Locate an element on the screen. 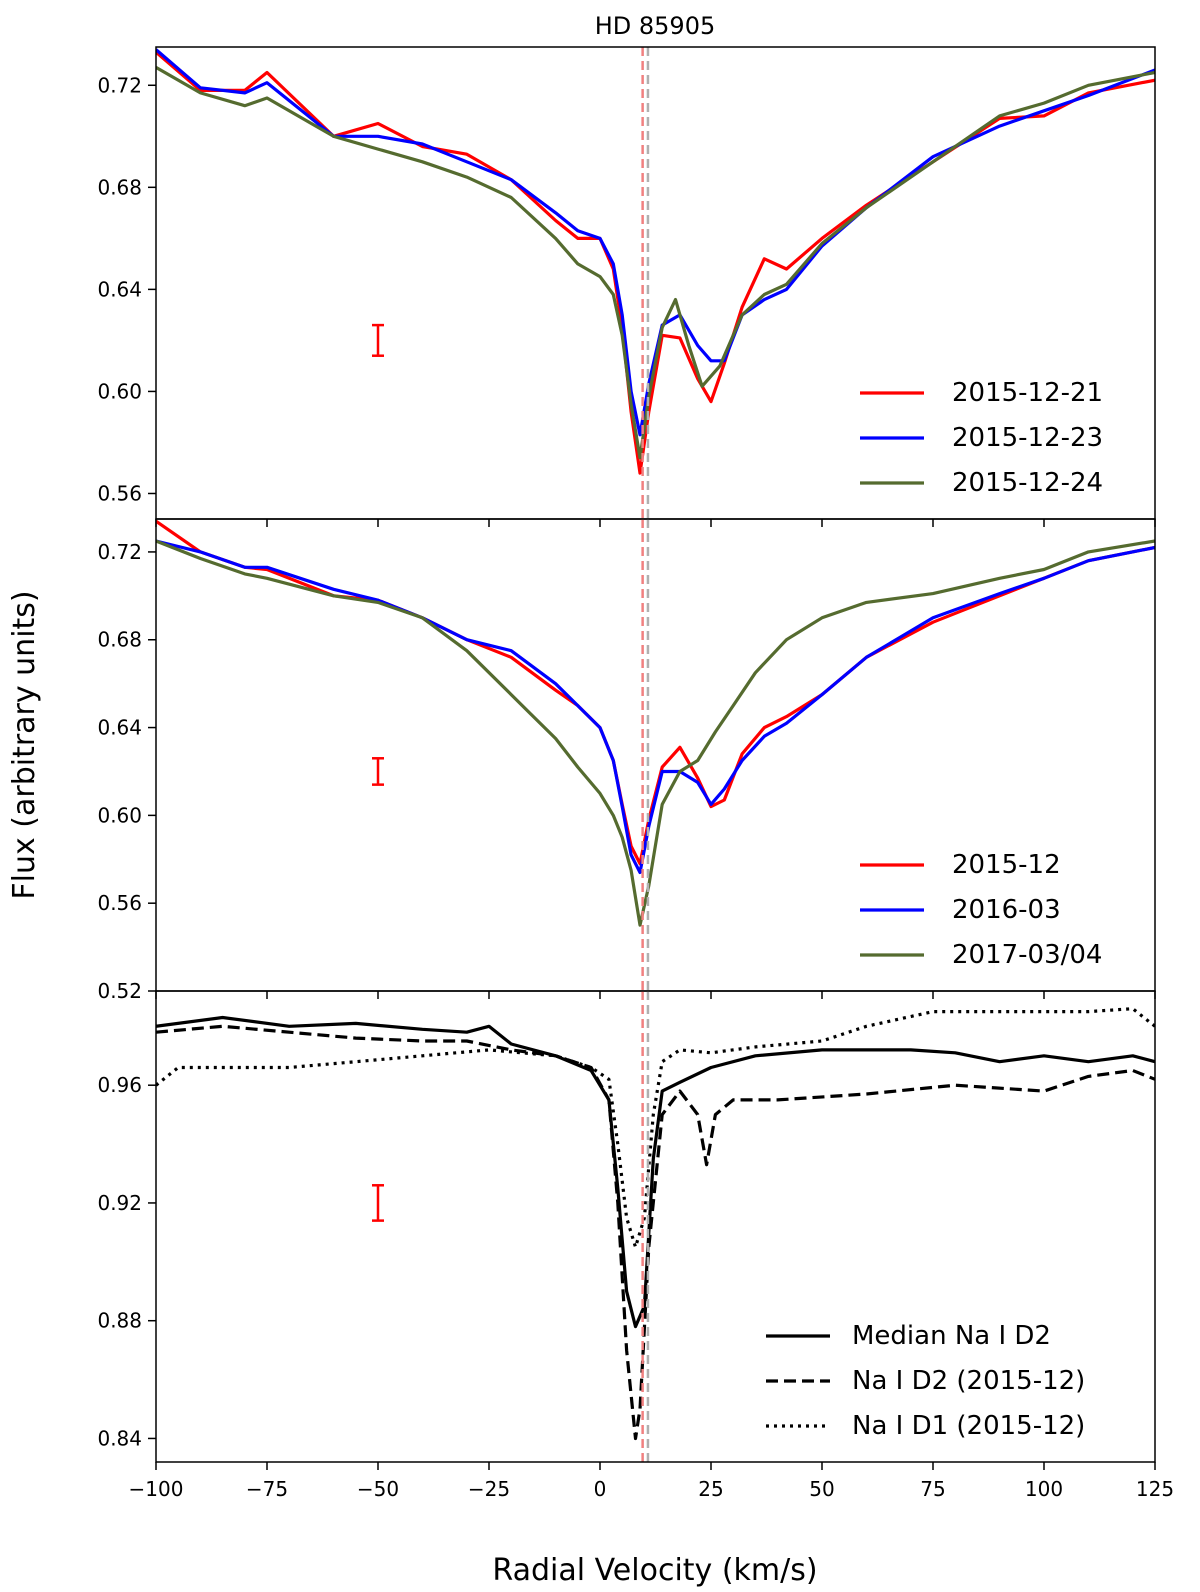 Image resolution: width=1200 pixels, height=1592 pixels. x-tick-label: 125 is located at coordinates (1155, 1489).